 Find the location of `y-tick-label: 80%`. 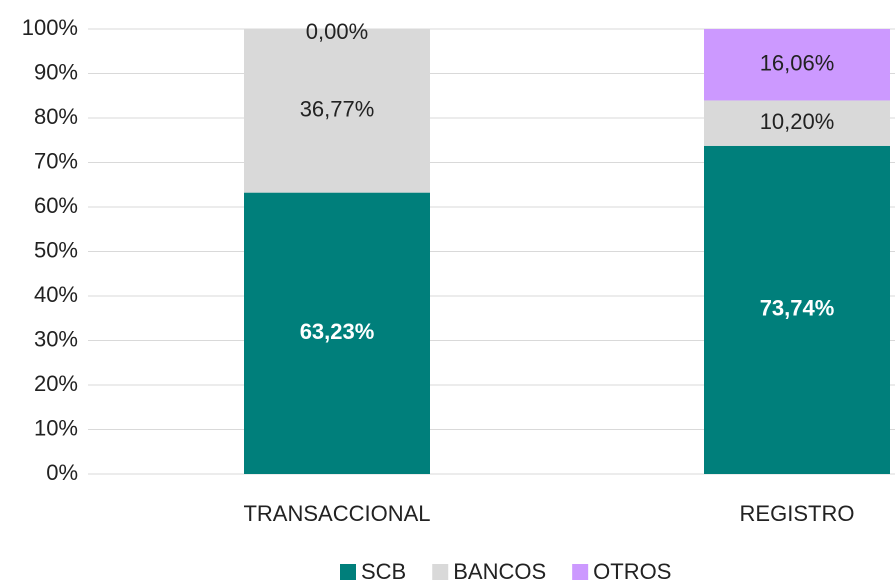

y-tick-label: 80% is located at coordinates (56, 116).